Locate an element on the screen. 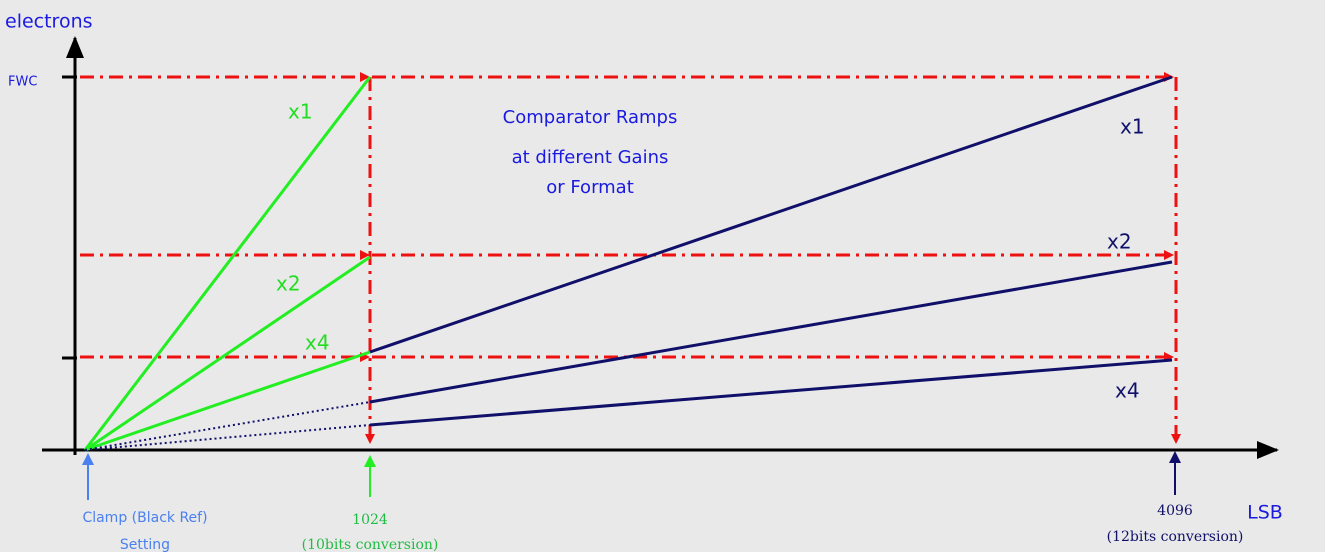 The image size is (1325, 552). markers is located at coordinates (631, 475).